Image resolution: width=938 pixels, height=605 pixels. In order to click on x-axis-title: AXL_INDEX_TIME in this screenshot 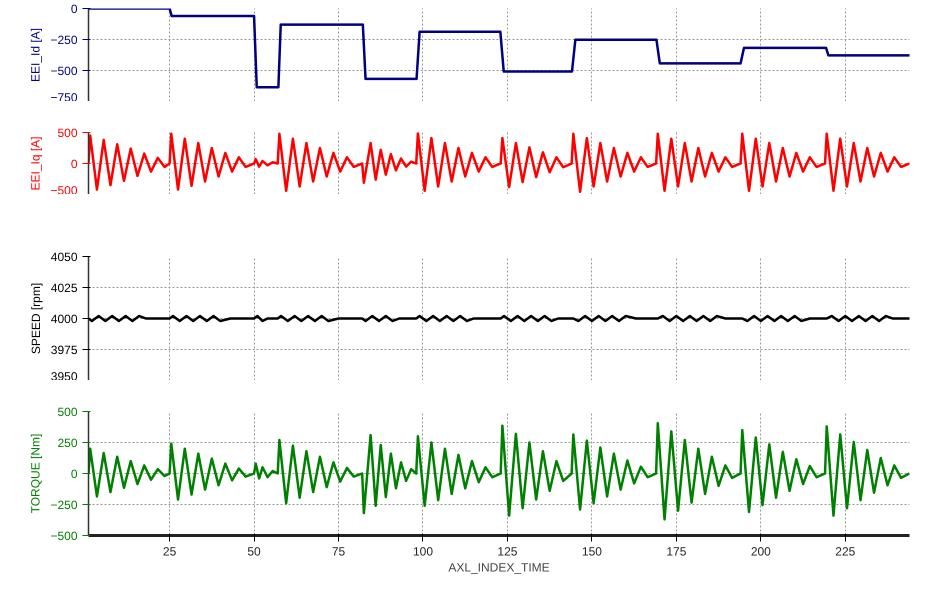, I will do `click(499, 567)`.